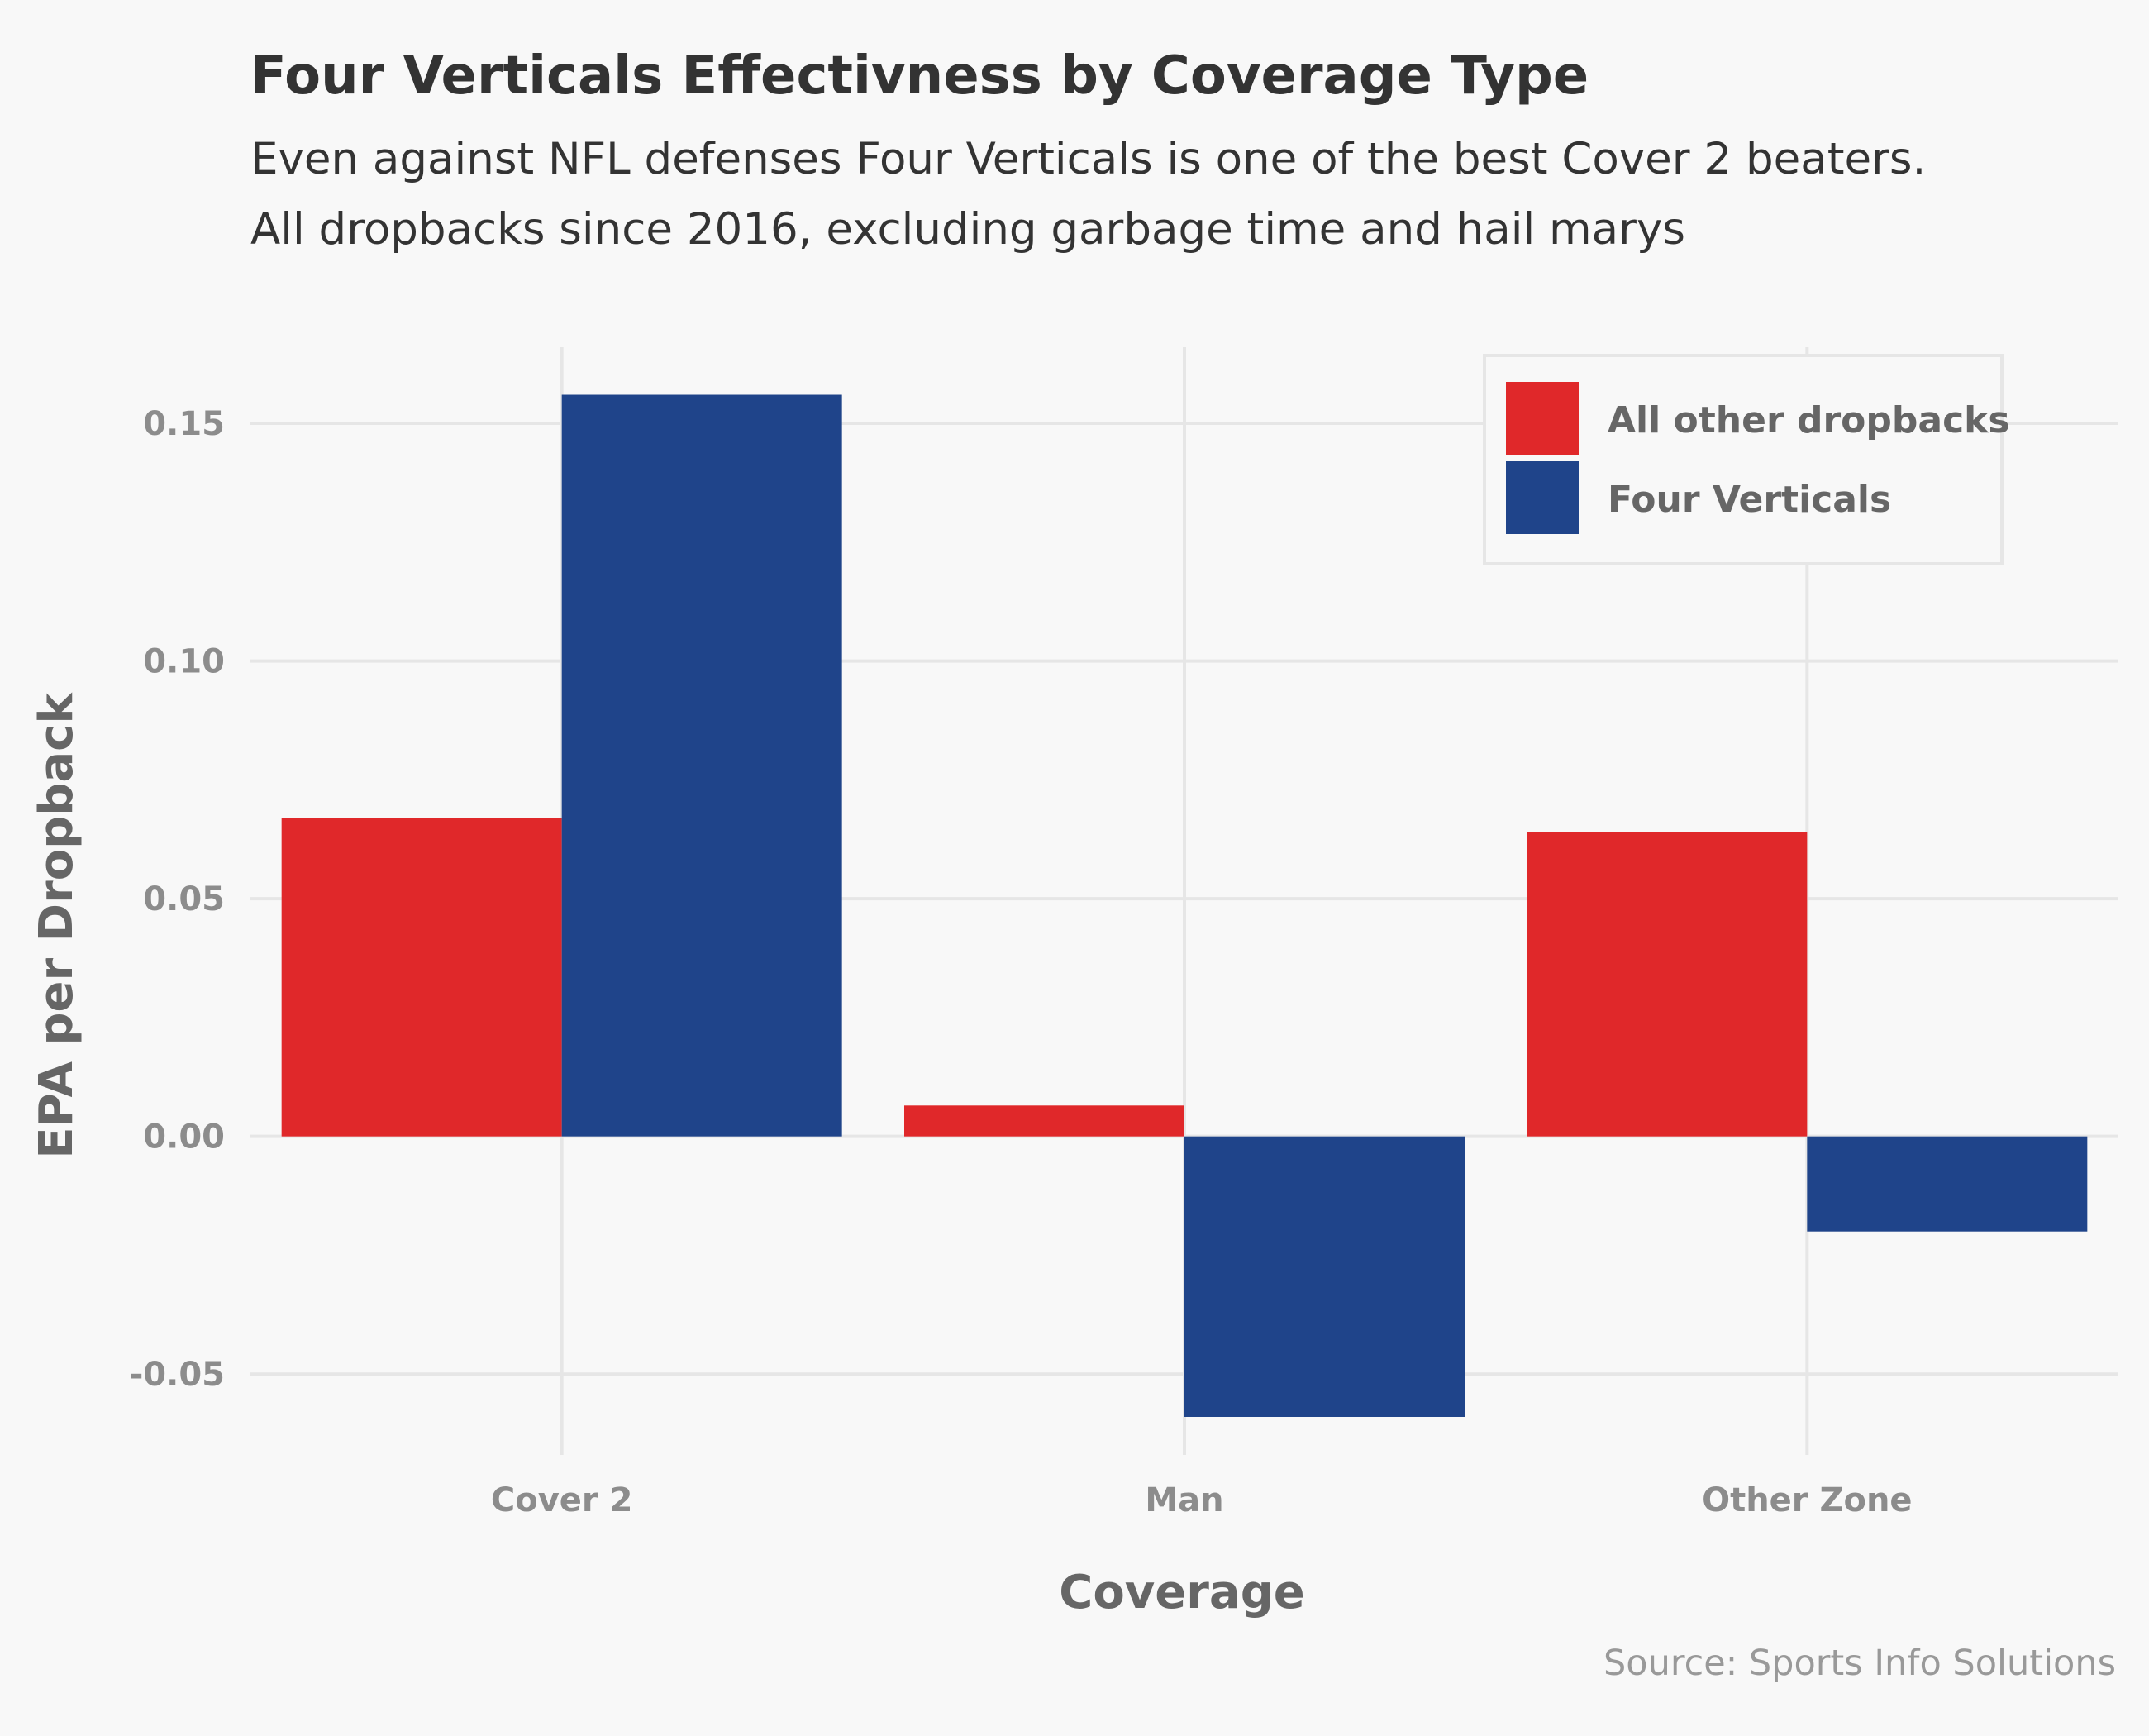 Image resolution: width=2149 pixels, height=1736 pixels. I want to click on y-tick-label: 0.15, so click(184, 424).